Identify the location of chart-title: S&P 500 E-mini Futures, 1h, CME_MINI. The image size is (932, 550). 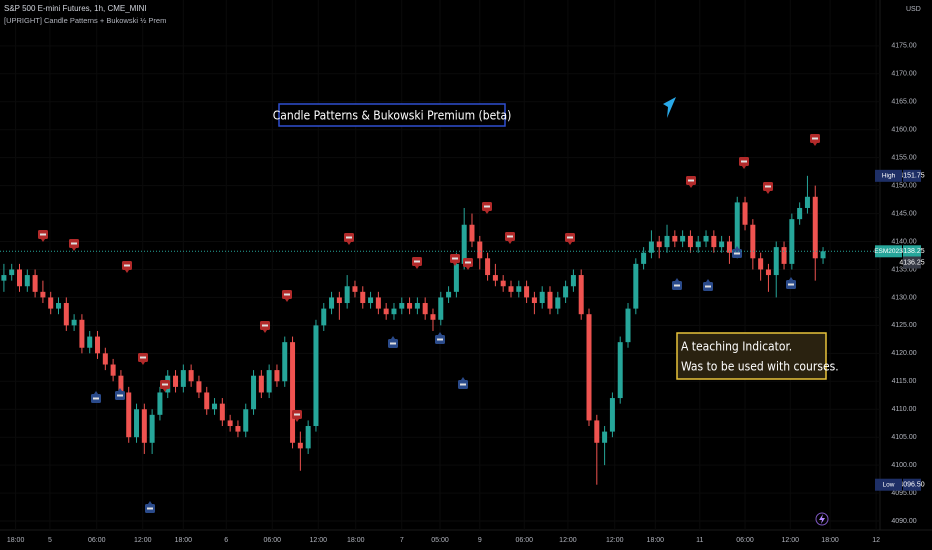
(75, 8).